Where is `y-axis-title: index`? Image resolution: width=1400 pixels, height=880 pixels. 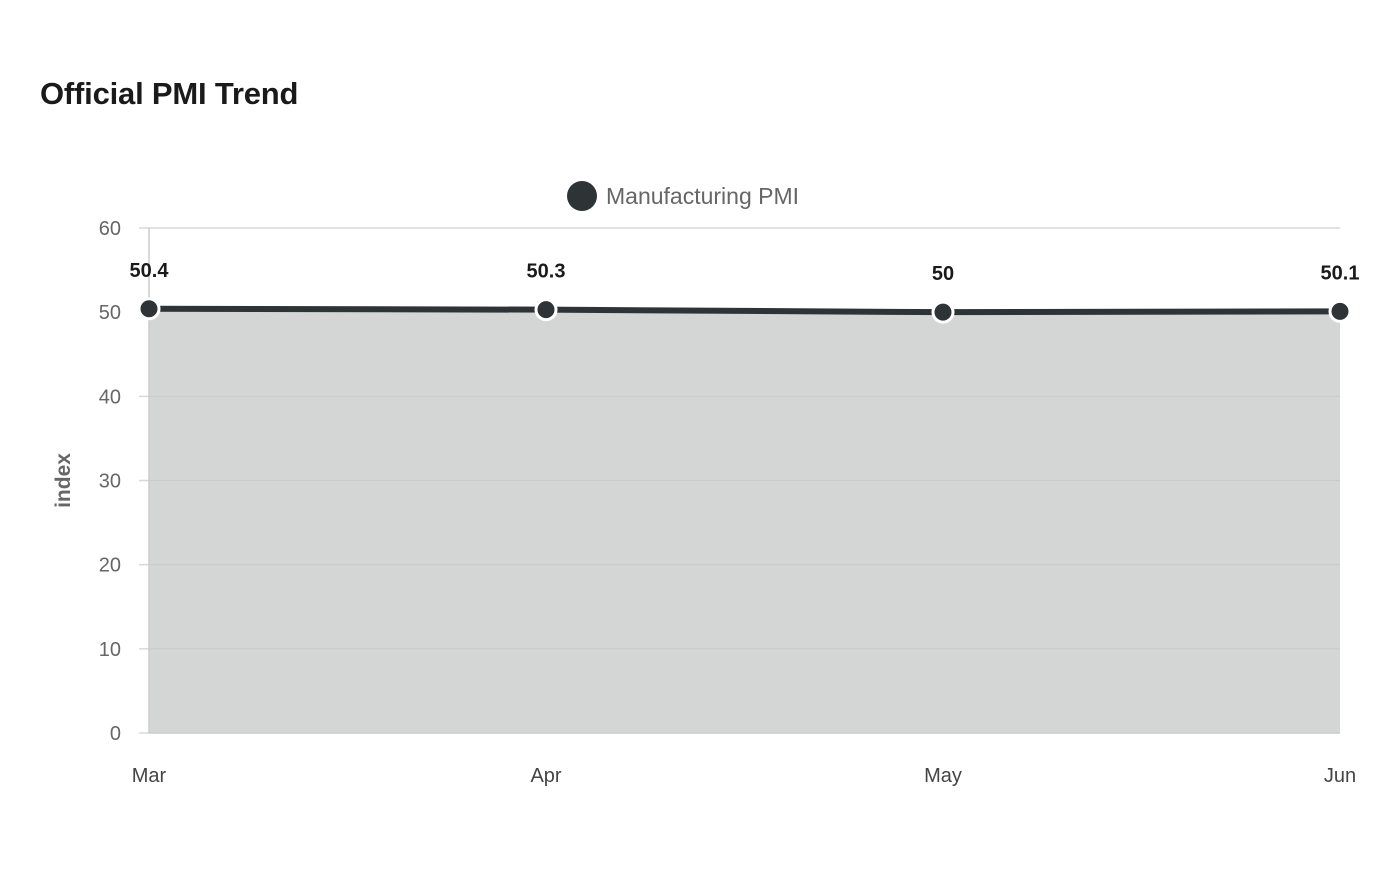 y-axis-title: index is located at coordinates (63, 480).